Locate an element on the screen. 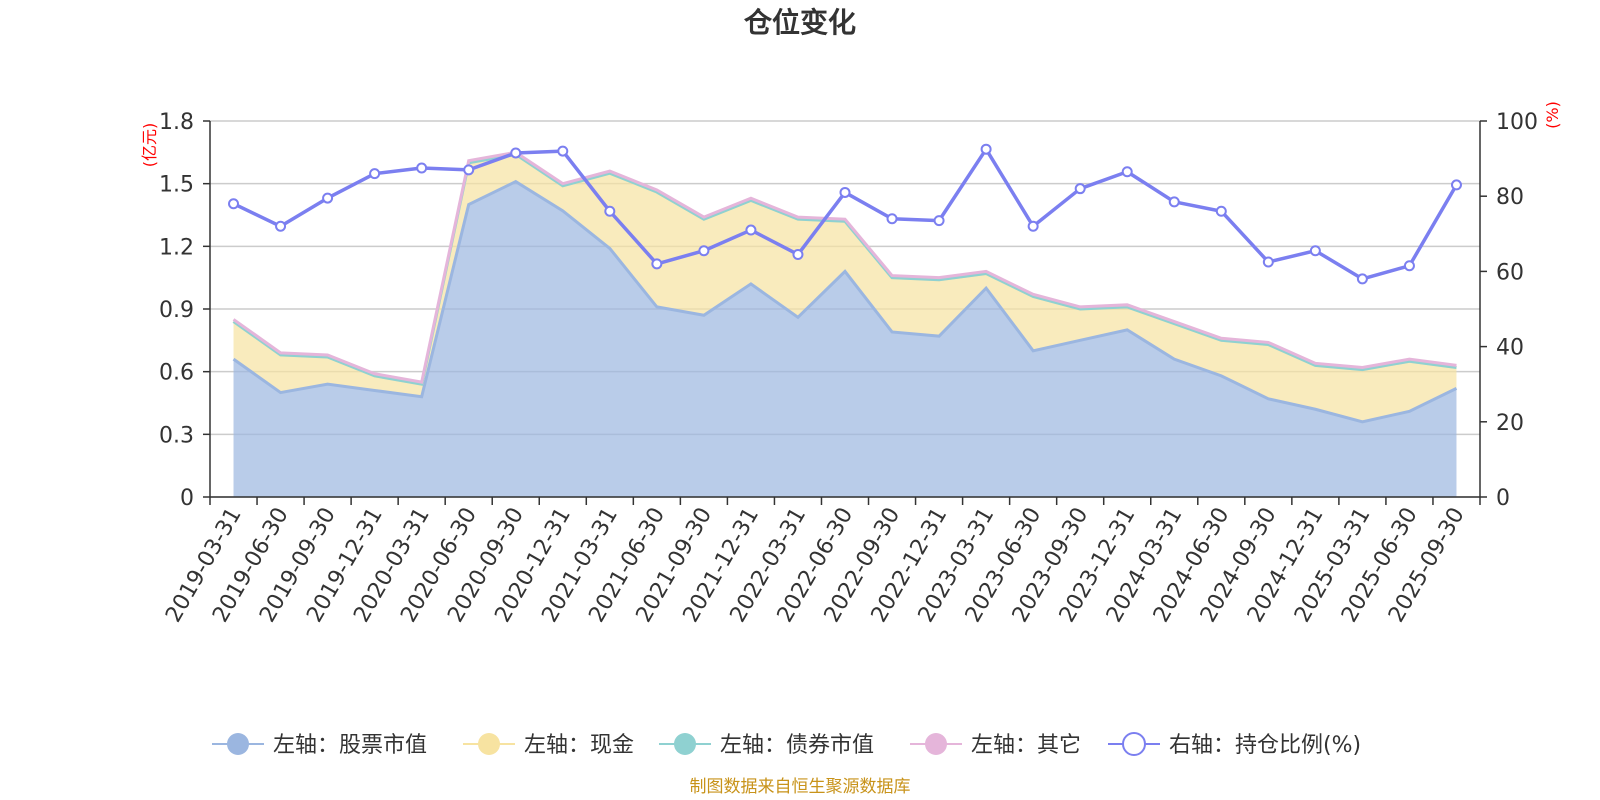 This screenshot has width=1600, height=800. right-tick-label: 0 is located at coordinates (1503, 498).